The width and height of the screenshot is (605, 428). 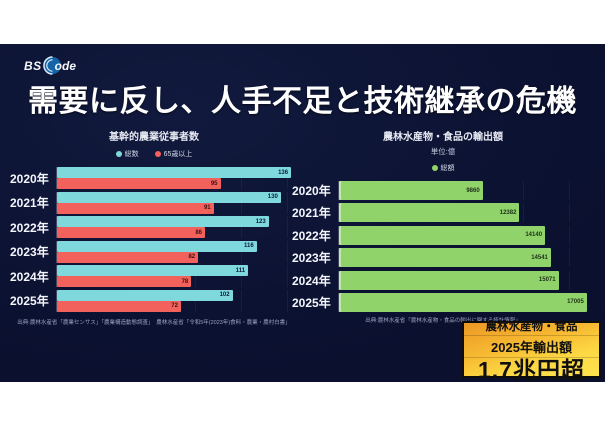 What do you see at coordinates (131, 154) in the screenshot?
I see `legend-label: 総数` at bounding box center [131, 154].